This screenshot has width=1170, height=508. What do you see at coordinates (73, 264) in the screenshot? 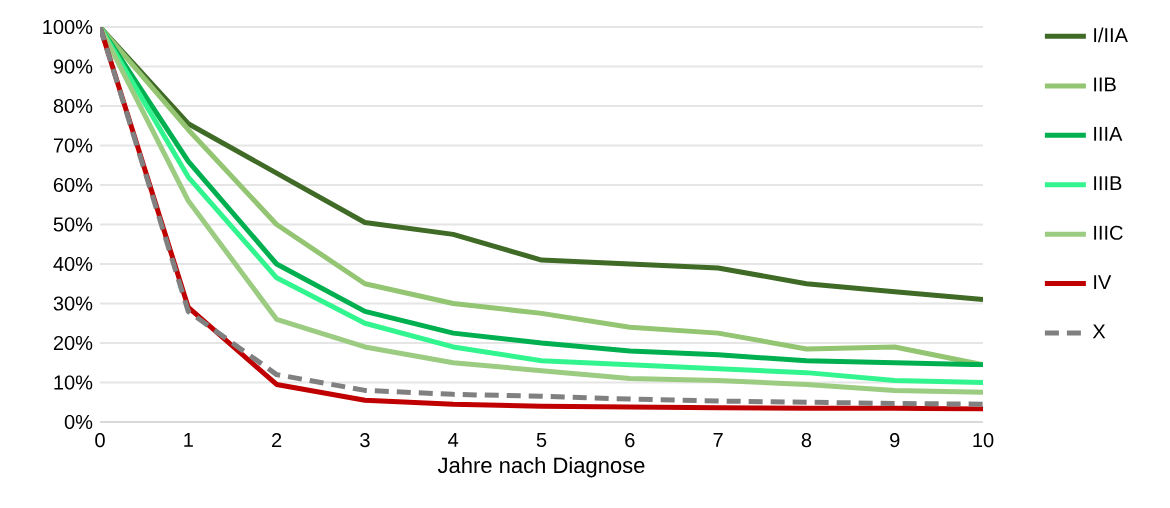
I see `y-tick-label: 40%` at bounding box center [73, 264].